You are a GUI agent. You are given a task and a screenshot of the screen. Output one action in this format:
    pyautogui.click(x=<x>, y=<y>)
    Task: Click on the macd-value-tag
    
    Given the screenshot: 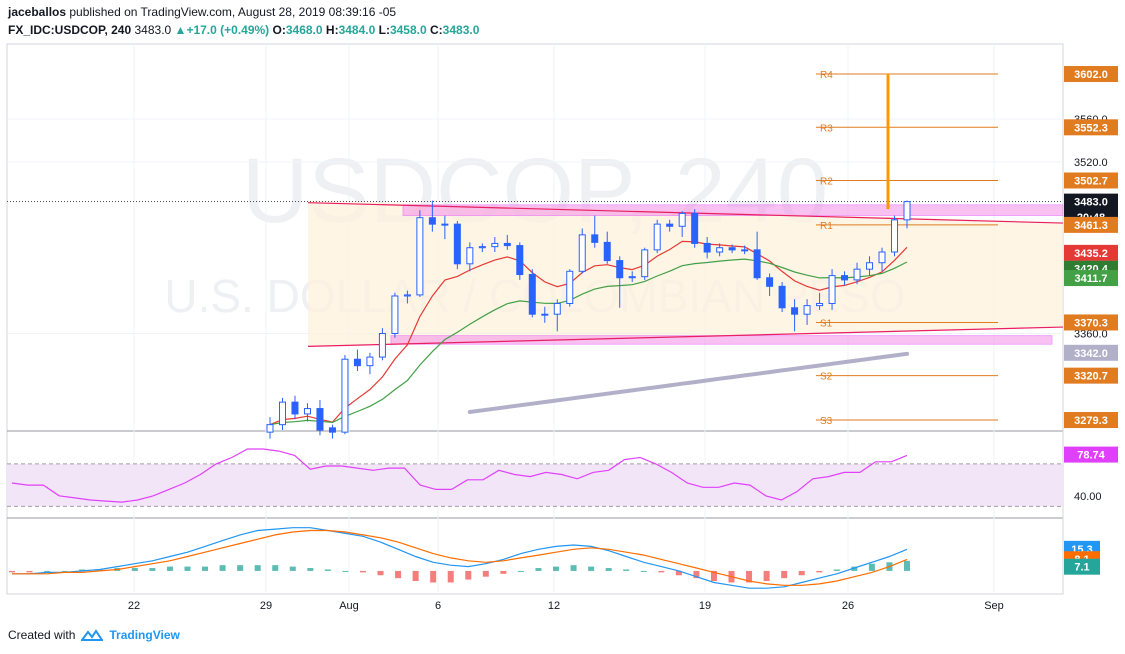 What is the action you would take?
    pyautogui.click(x=1082, y=566)
    